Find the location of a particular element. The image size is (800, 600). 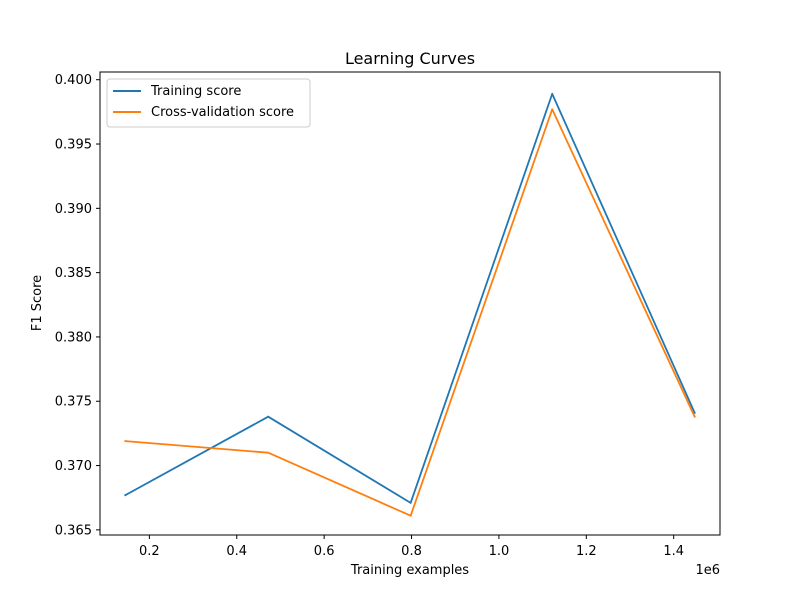

x-tick-label: 0.6 is located at coordinates (324, 551).